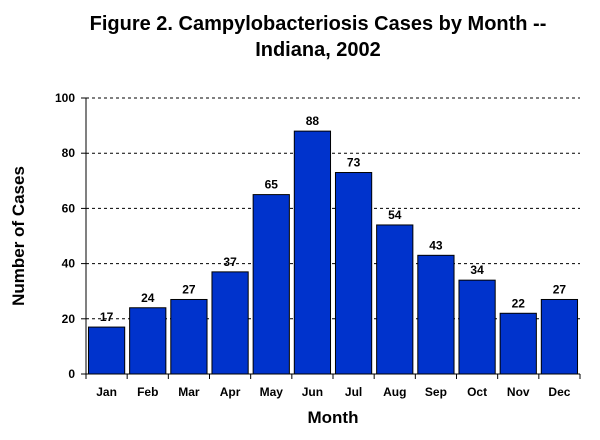 The image size is (600, 440). Describe the element at coordinates (106, 350) in the screenshot. I see `bar-jan` at that location.